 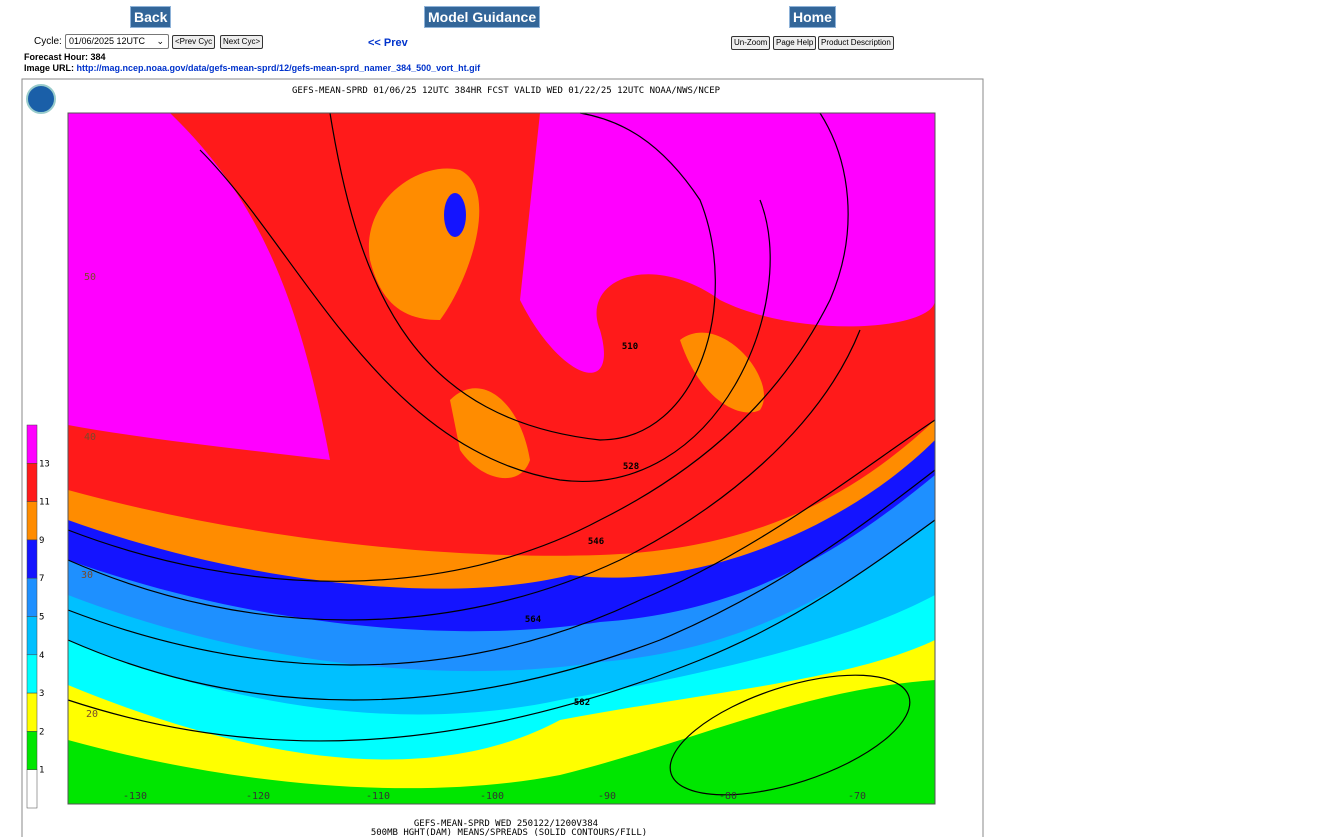 What do you see at coordinates (151, 17) in the screenshot?
I see `back-button: Back` at bounding box center [151, 17].